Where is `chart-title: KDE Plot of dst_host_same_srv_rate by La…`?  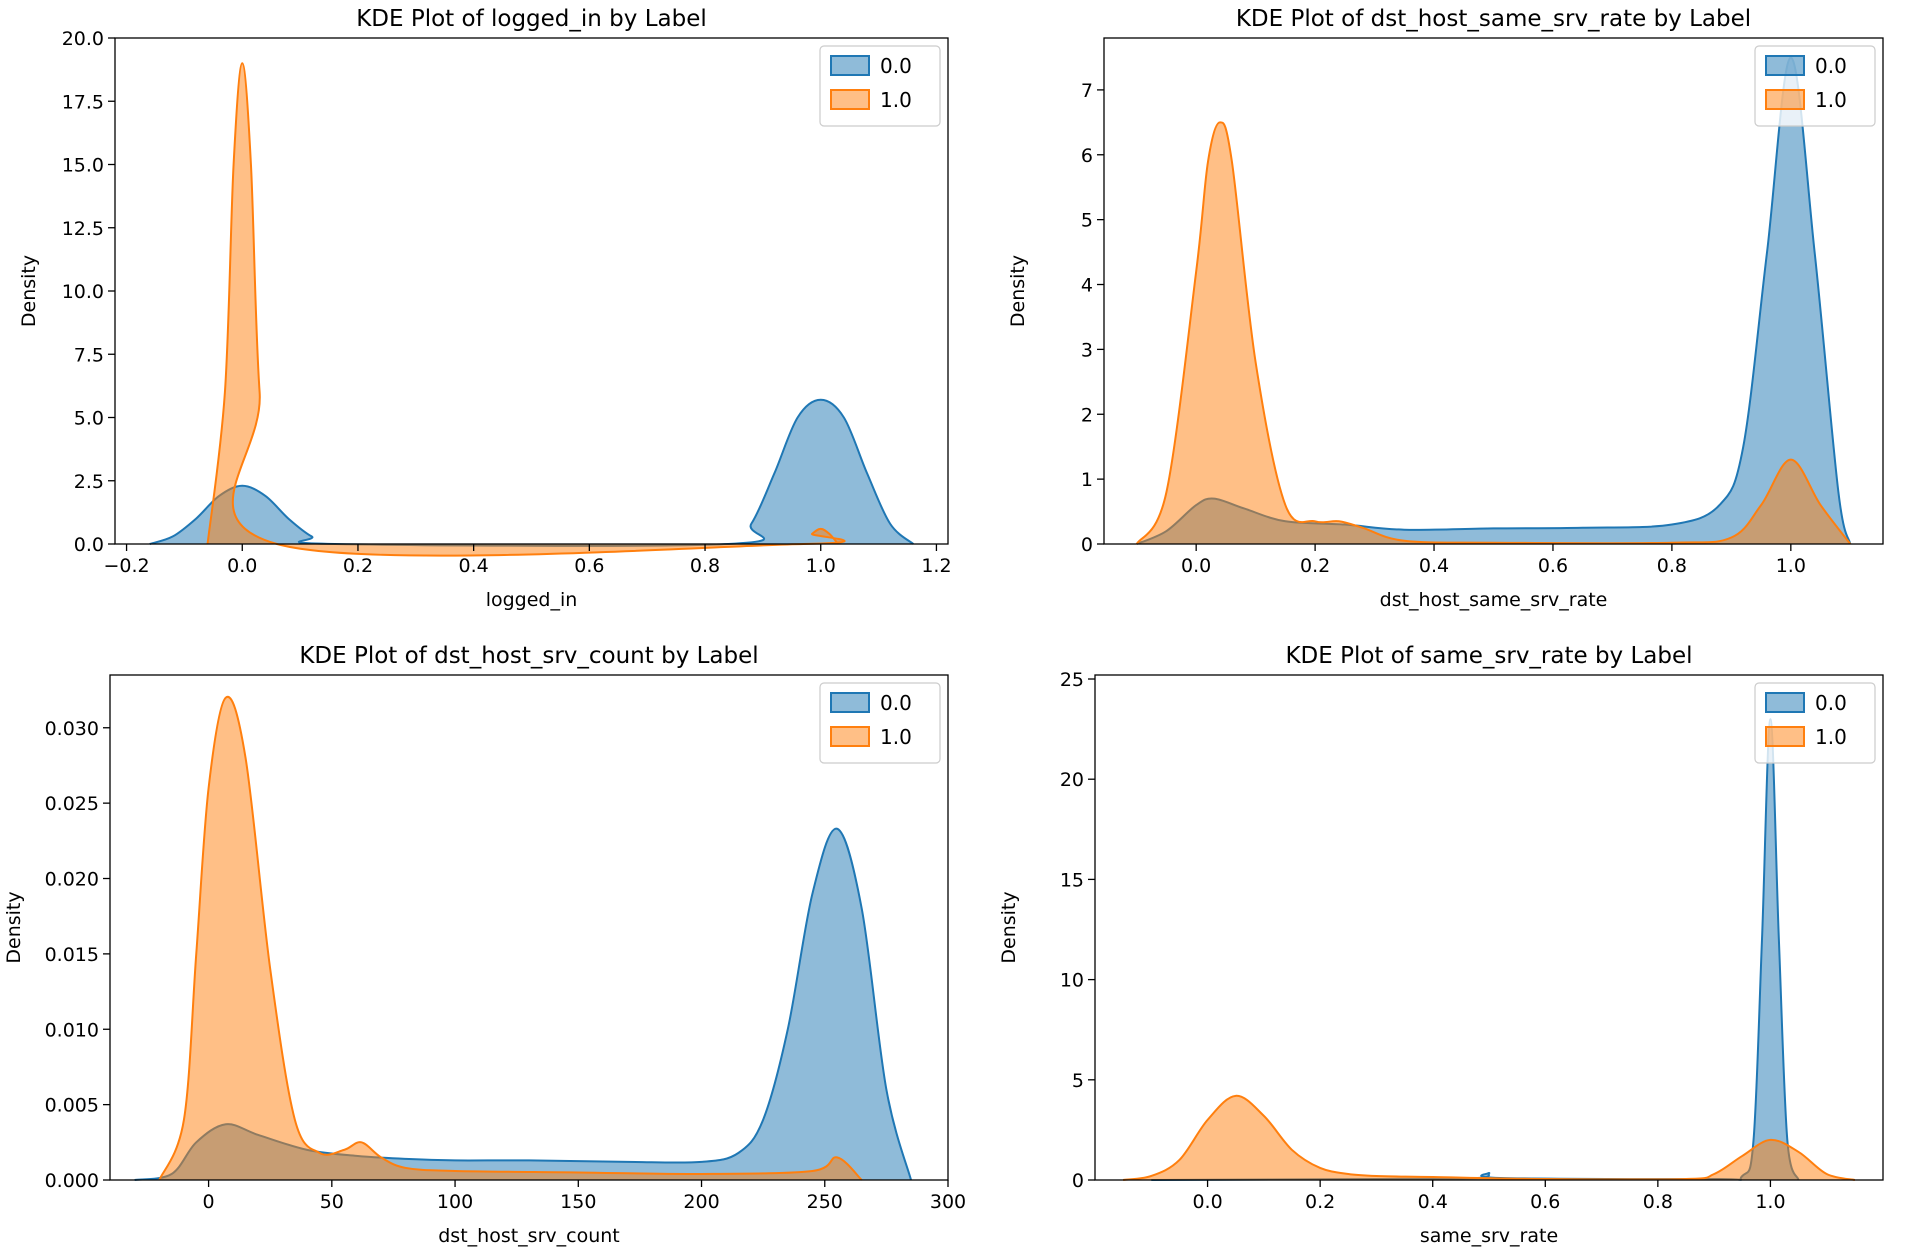 chart-title: KDE Plot of dst_host_same_srv_rate by La… is located at coordinates (1493, 19).